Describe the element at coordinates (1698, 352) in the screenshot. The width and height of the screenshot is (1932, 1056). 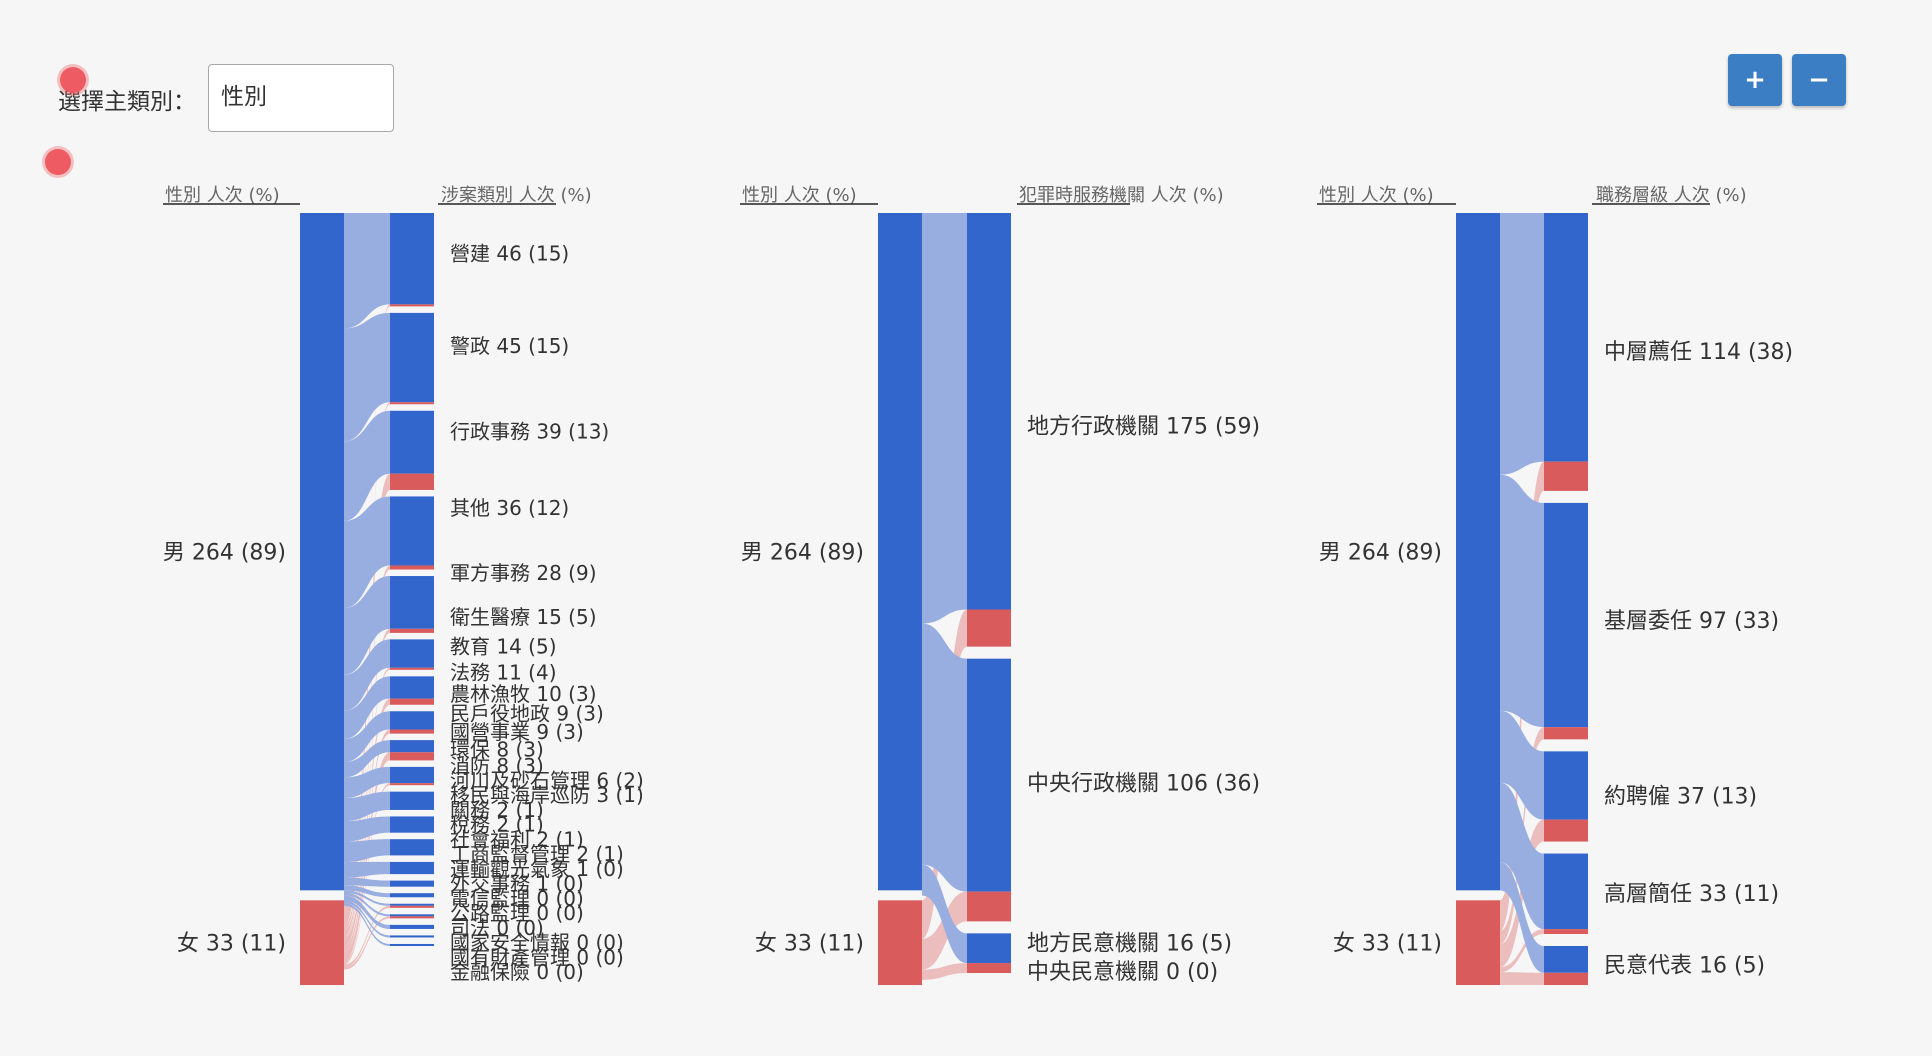
I see `target-label: 中層薦任 114 (38)` at that location.